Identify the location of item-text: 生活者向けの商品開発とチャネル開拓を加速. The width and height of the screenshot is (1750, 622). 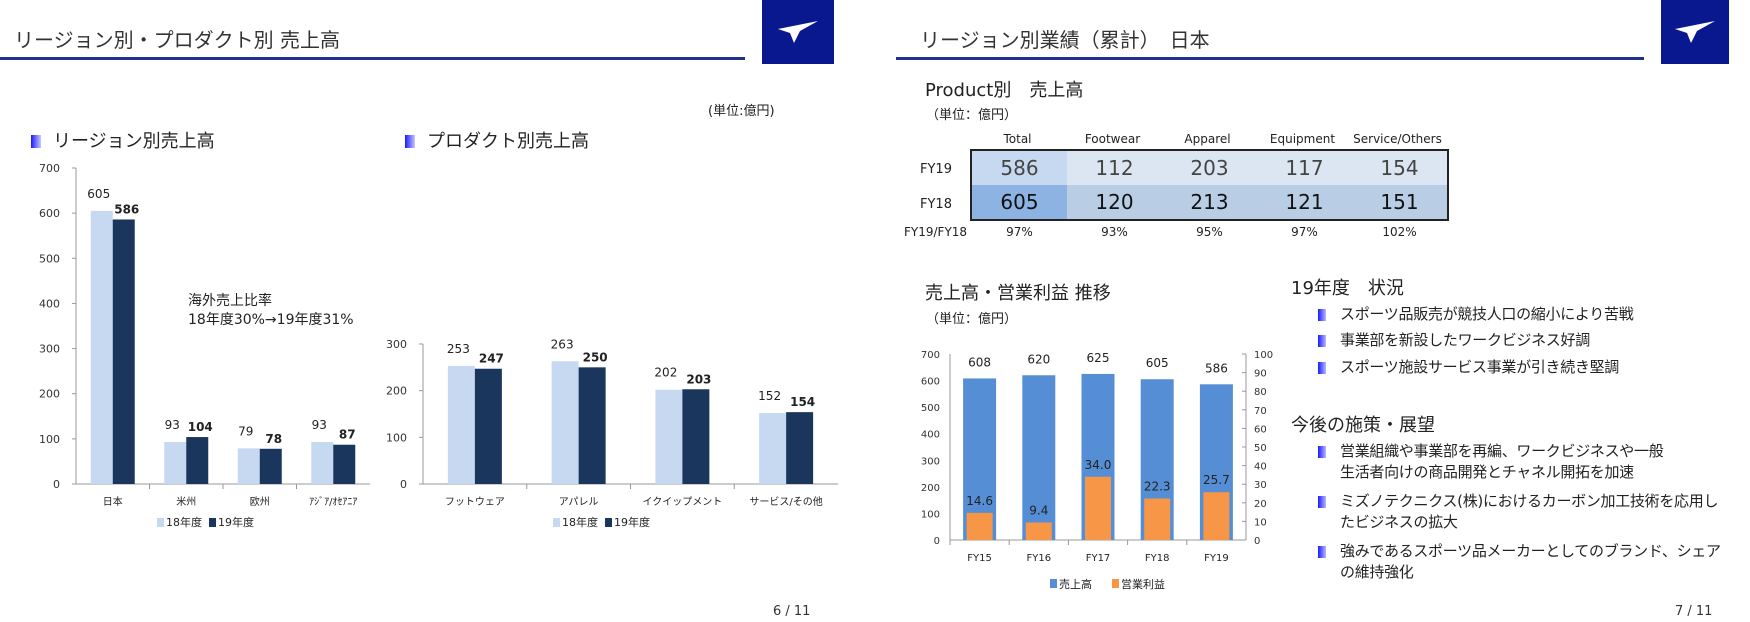
(1487, 472).